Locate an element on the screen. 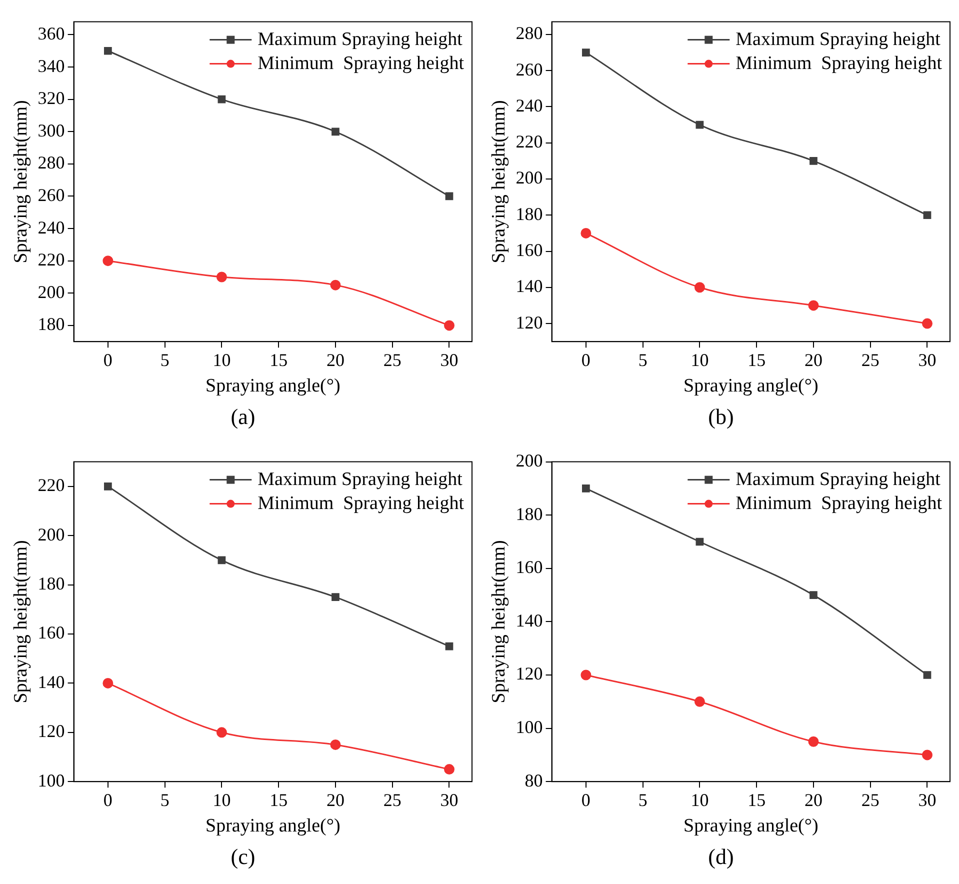 This screenshot has height=884, width=959. y-tick-label: 320 is located at coordinates (51, 98).